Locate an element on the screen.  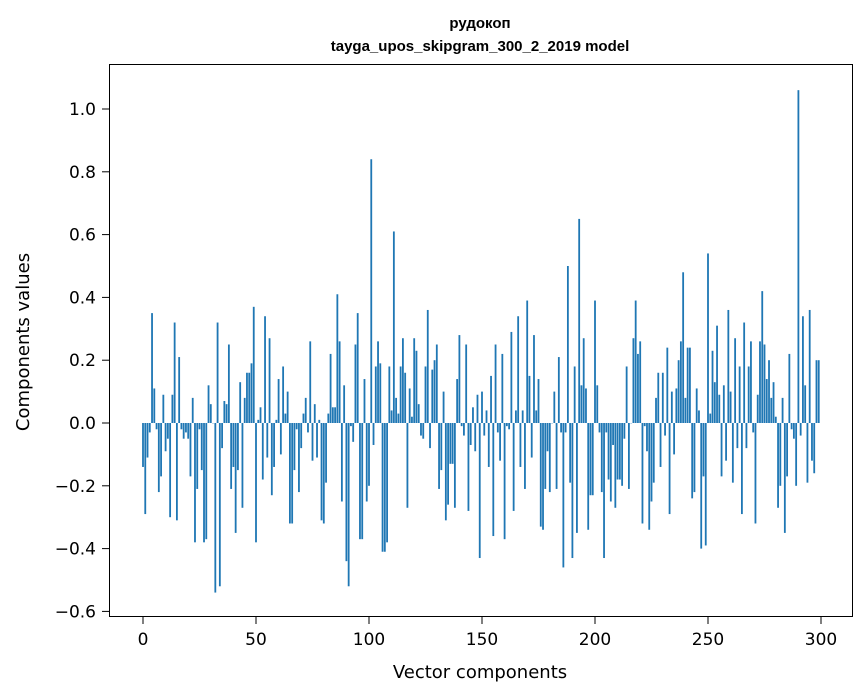
y-axis: −0.6 −0.4 −0.2 0.0 0.2 0.4 0.6 0.8 1.0 is located at coordinates (82, 361).